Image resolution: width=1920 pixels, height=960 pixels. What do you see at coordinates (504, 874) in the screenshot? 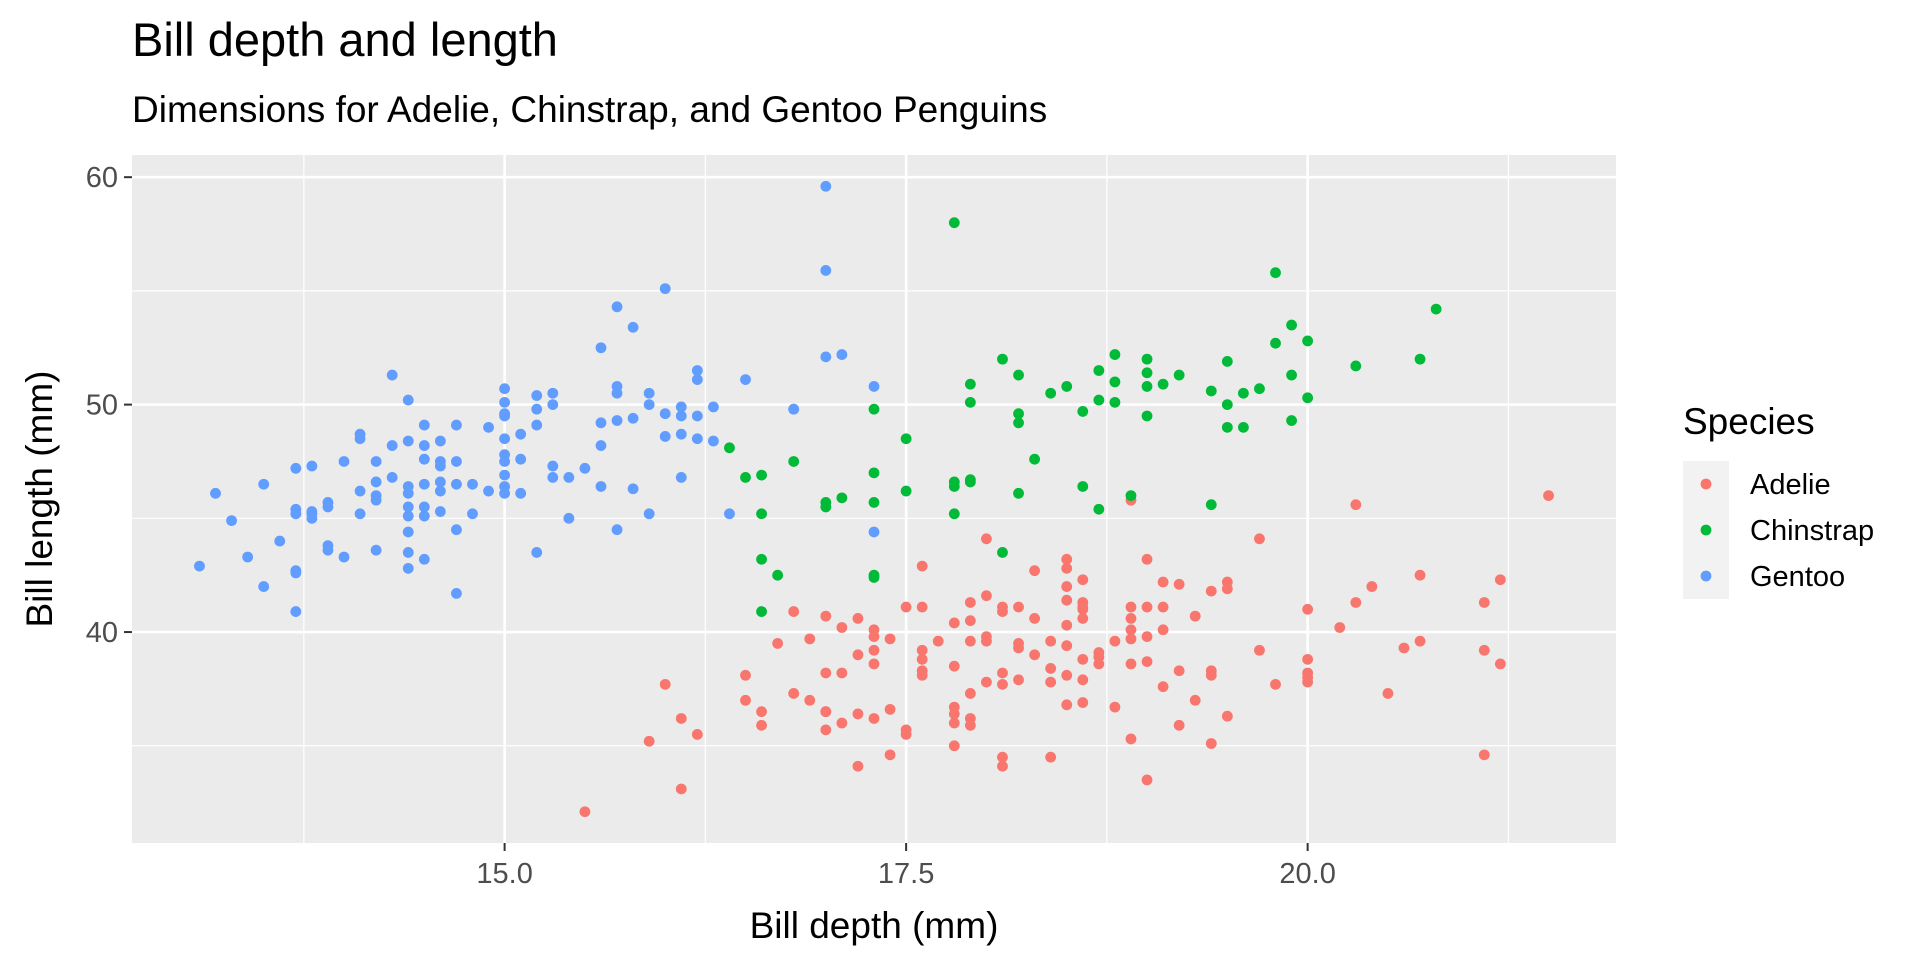
I see `x-tick-label: 15.0` at bounding box center [504, 874].